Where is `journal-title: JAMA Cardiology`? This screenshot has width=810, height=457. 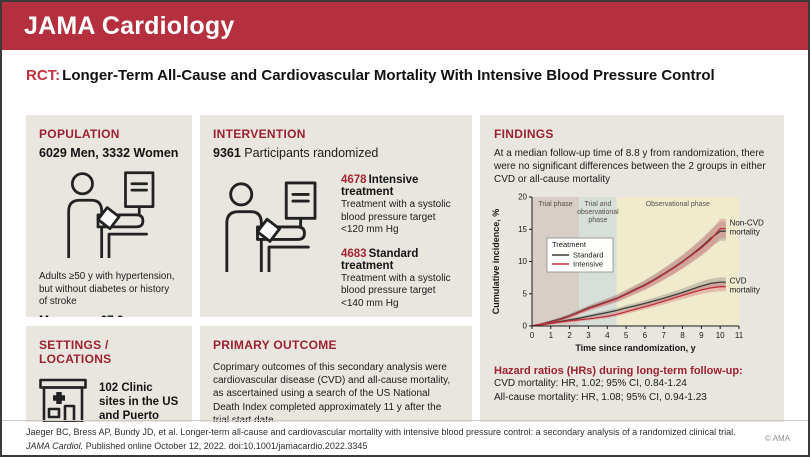
journal-title: JAMA Cardiology is located at coordinates (129, 25).